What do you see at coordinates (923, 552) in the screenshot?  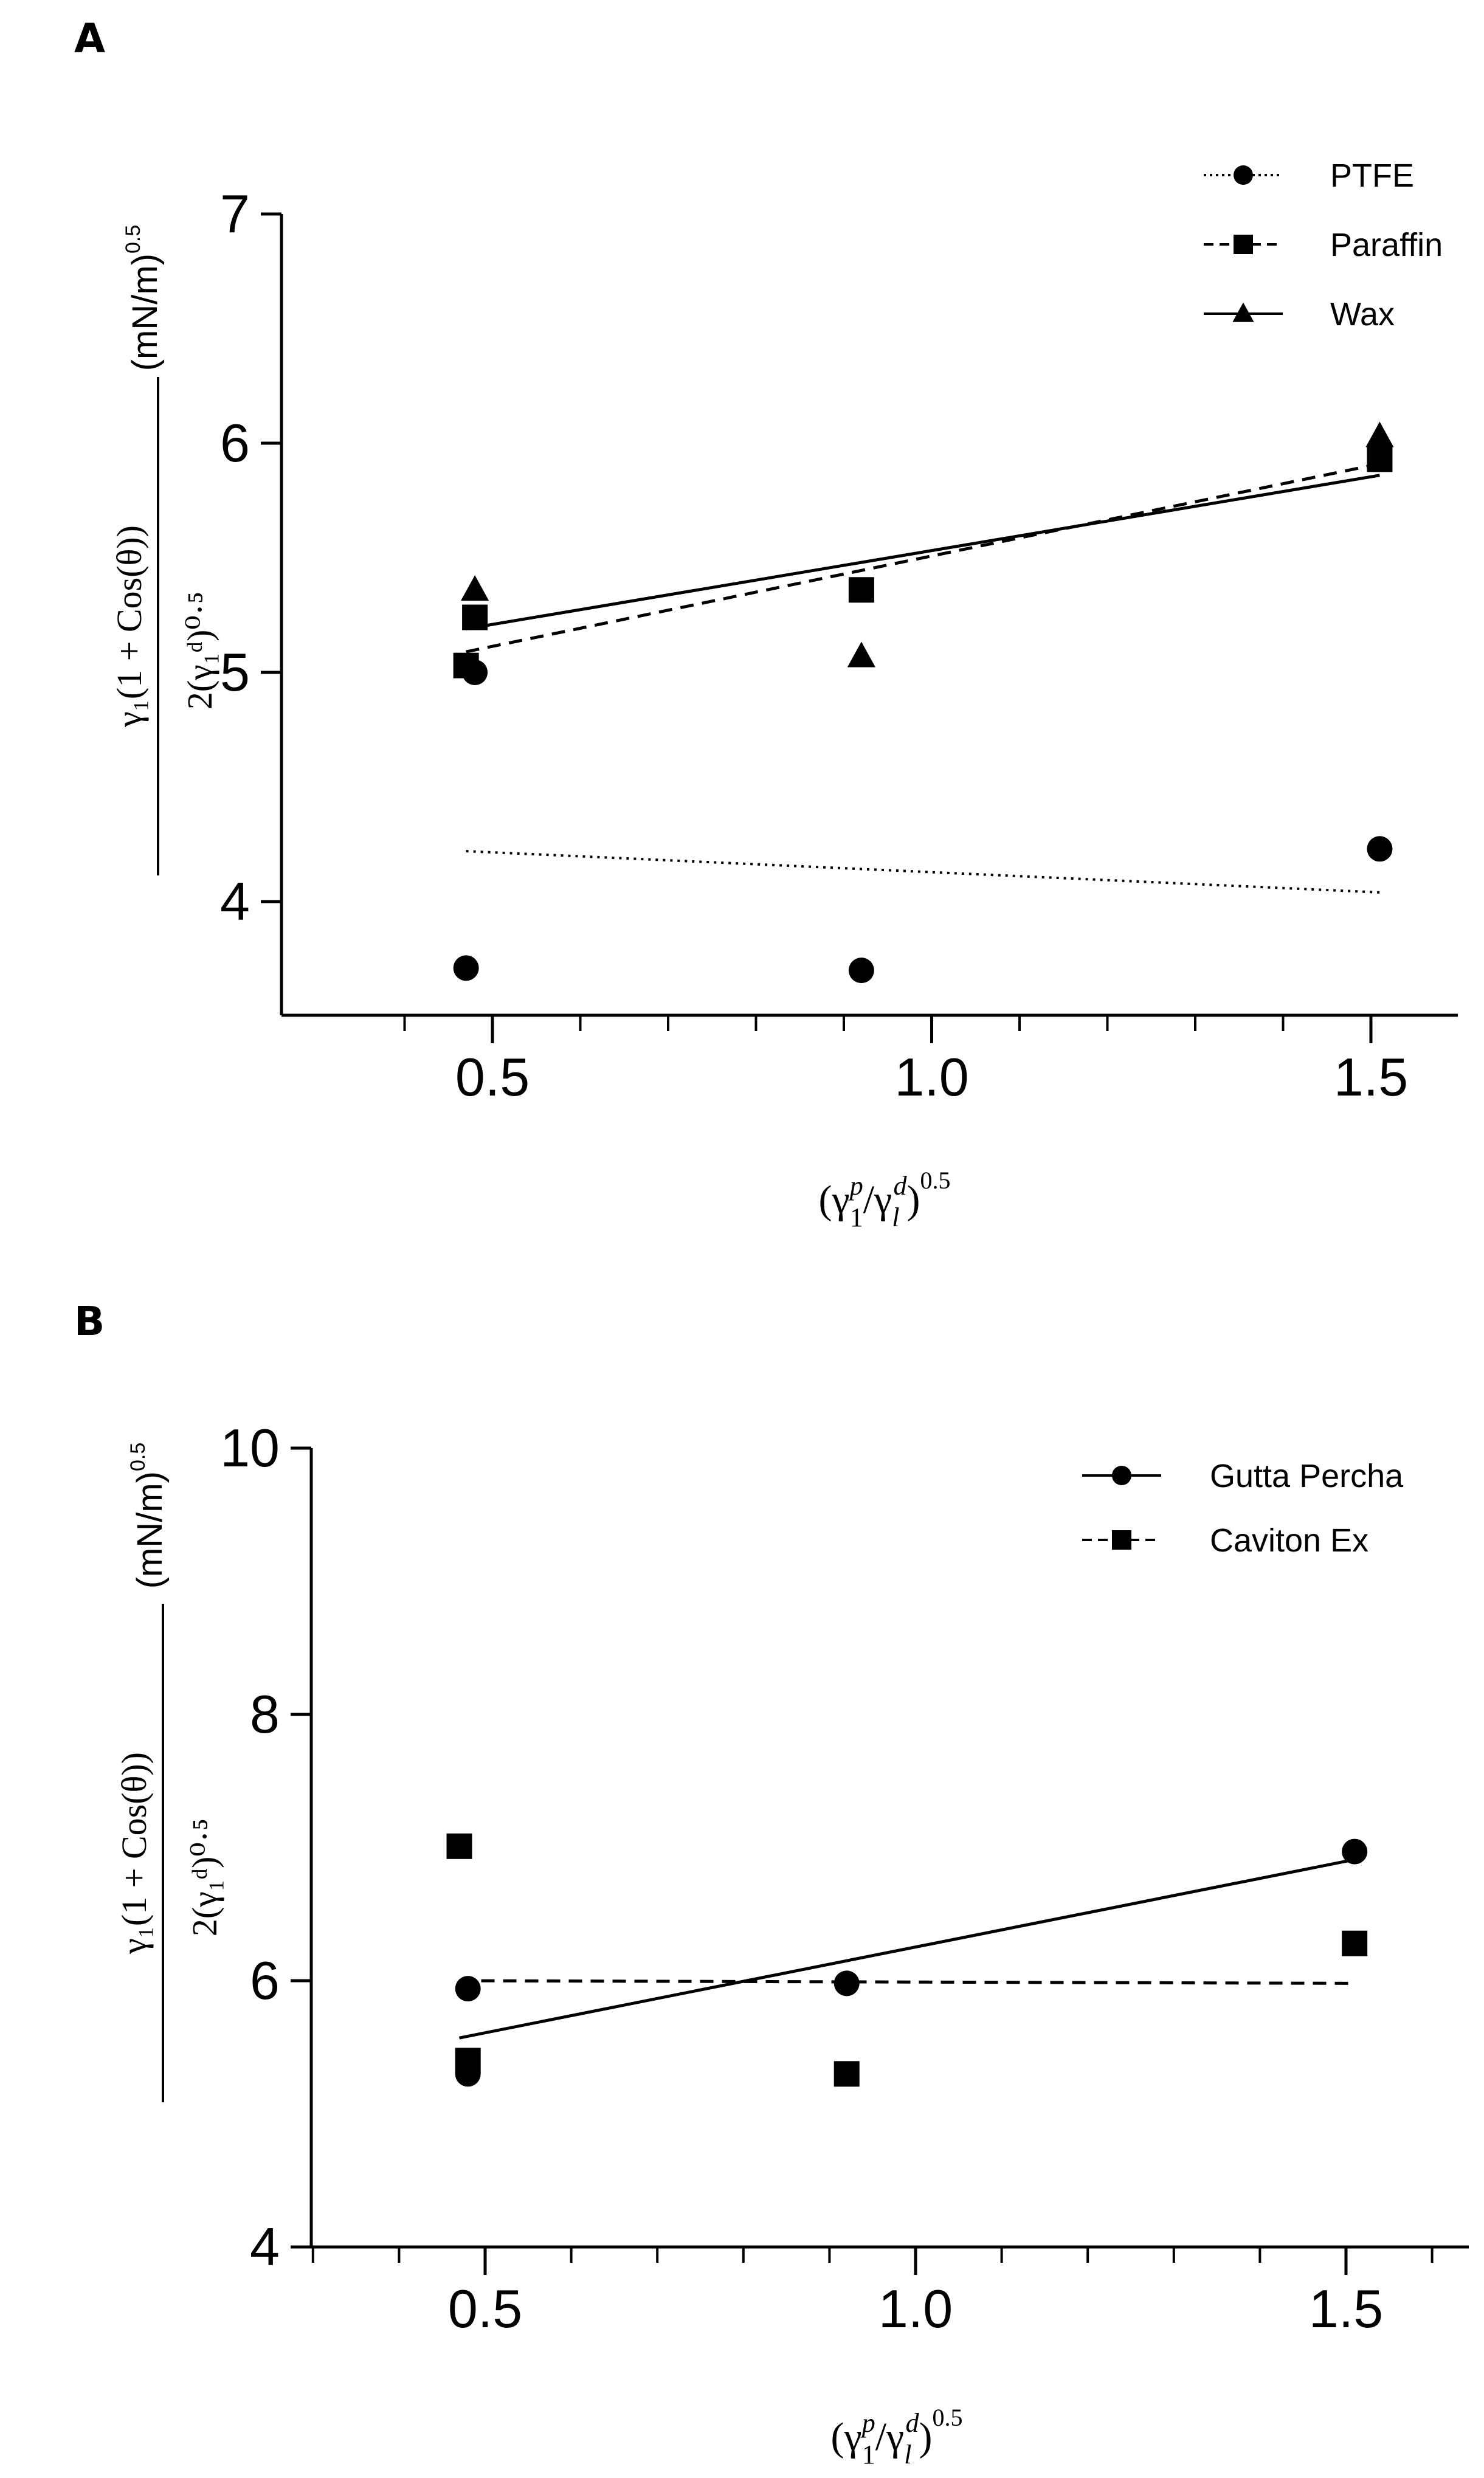 I see `panel-a-wax-fit-line` at bounding box center [923, 552].